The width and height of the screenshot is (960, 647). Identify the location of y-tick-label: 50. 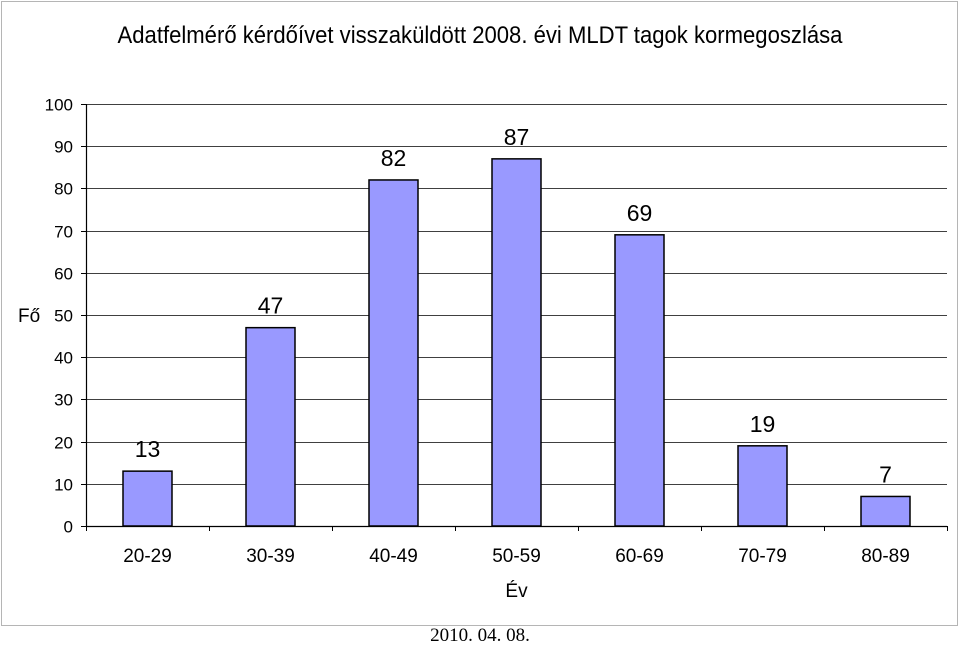
(63, 316).